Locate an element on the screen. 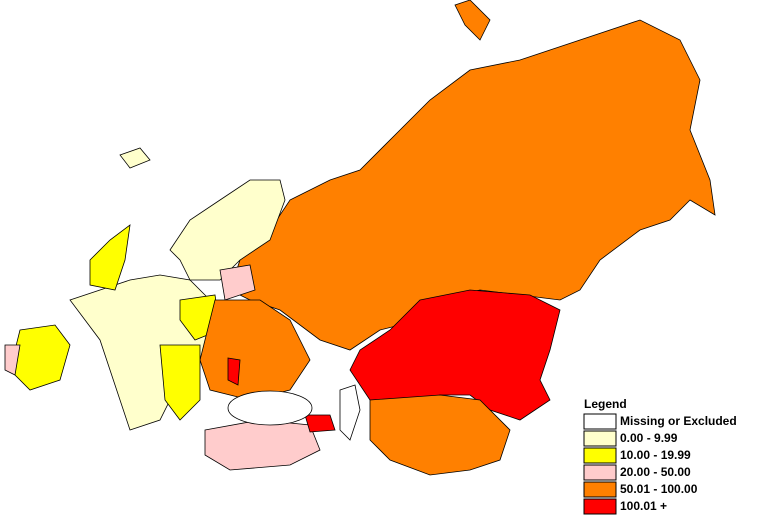 The image size is (761, 529). legend-label: 100.01 + is located at coordinates (643, 506).